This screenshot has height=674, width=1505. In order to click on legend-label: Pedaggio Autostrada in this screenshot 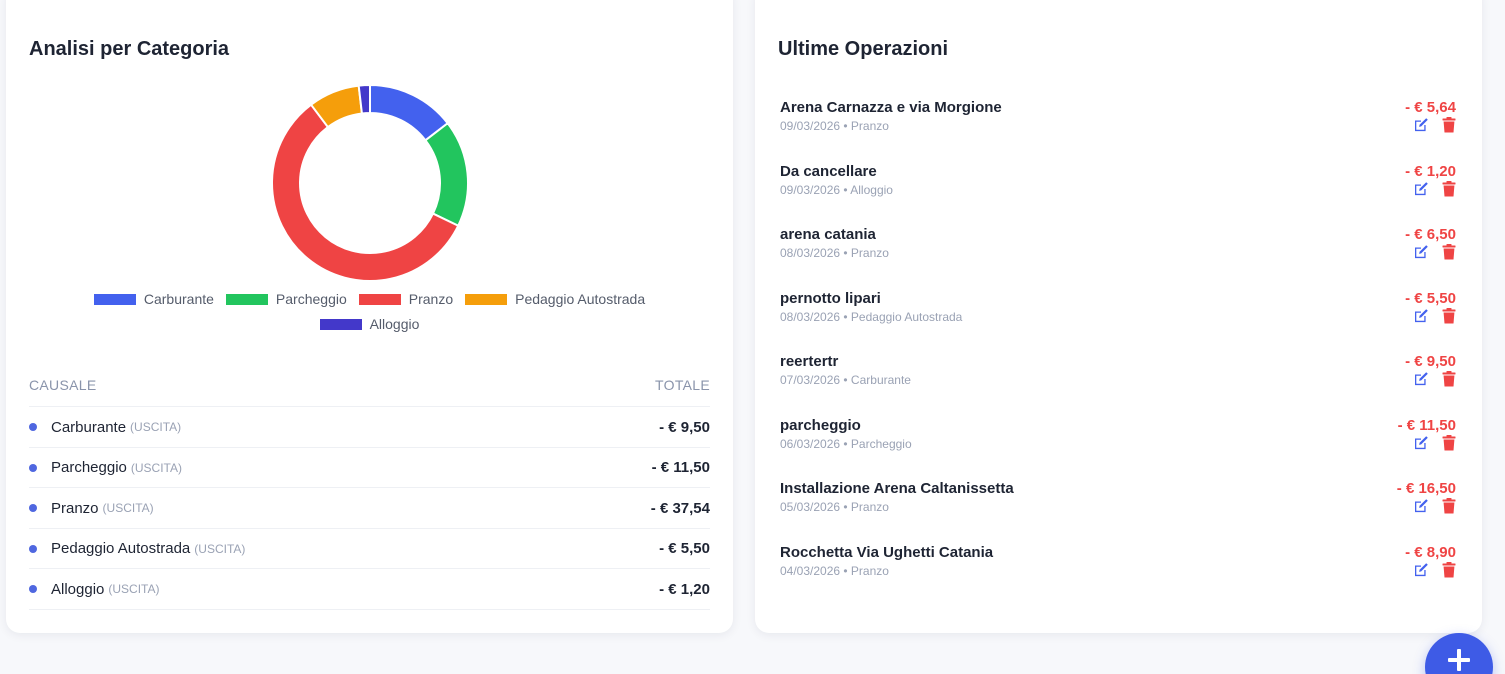, I will do `click(580, 299)`.